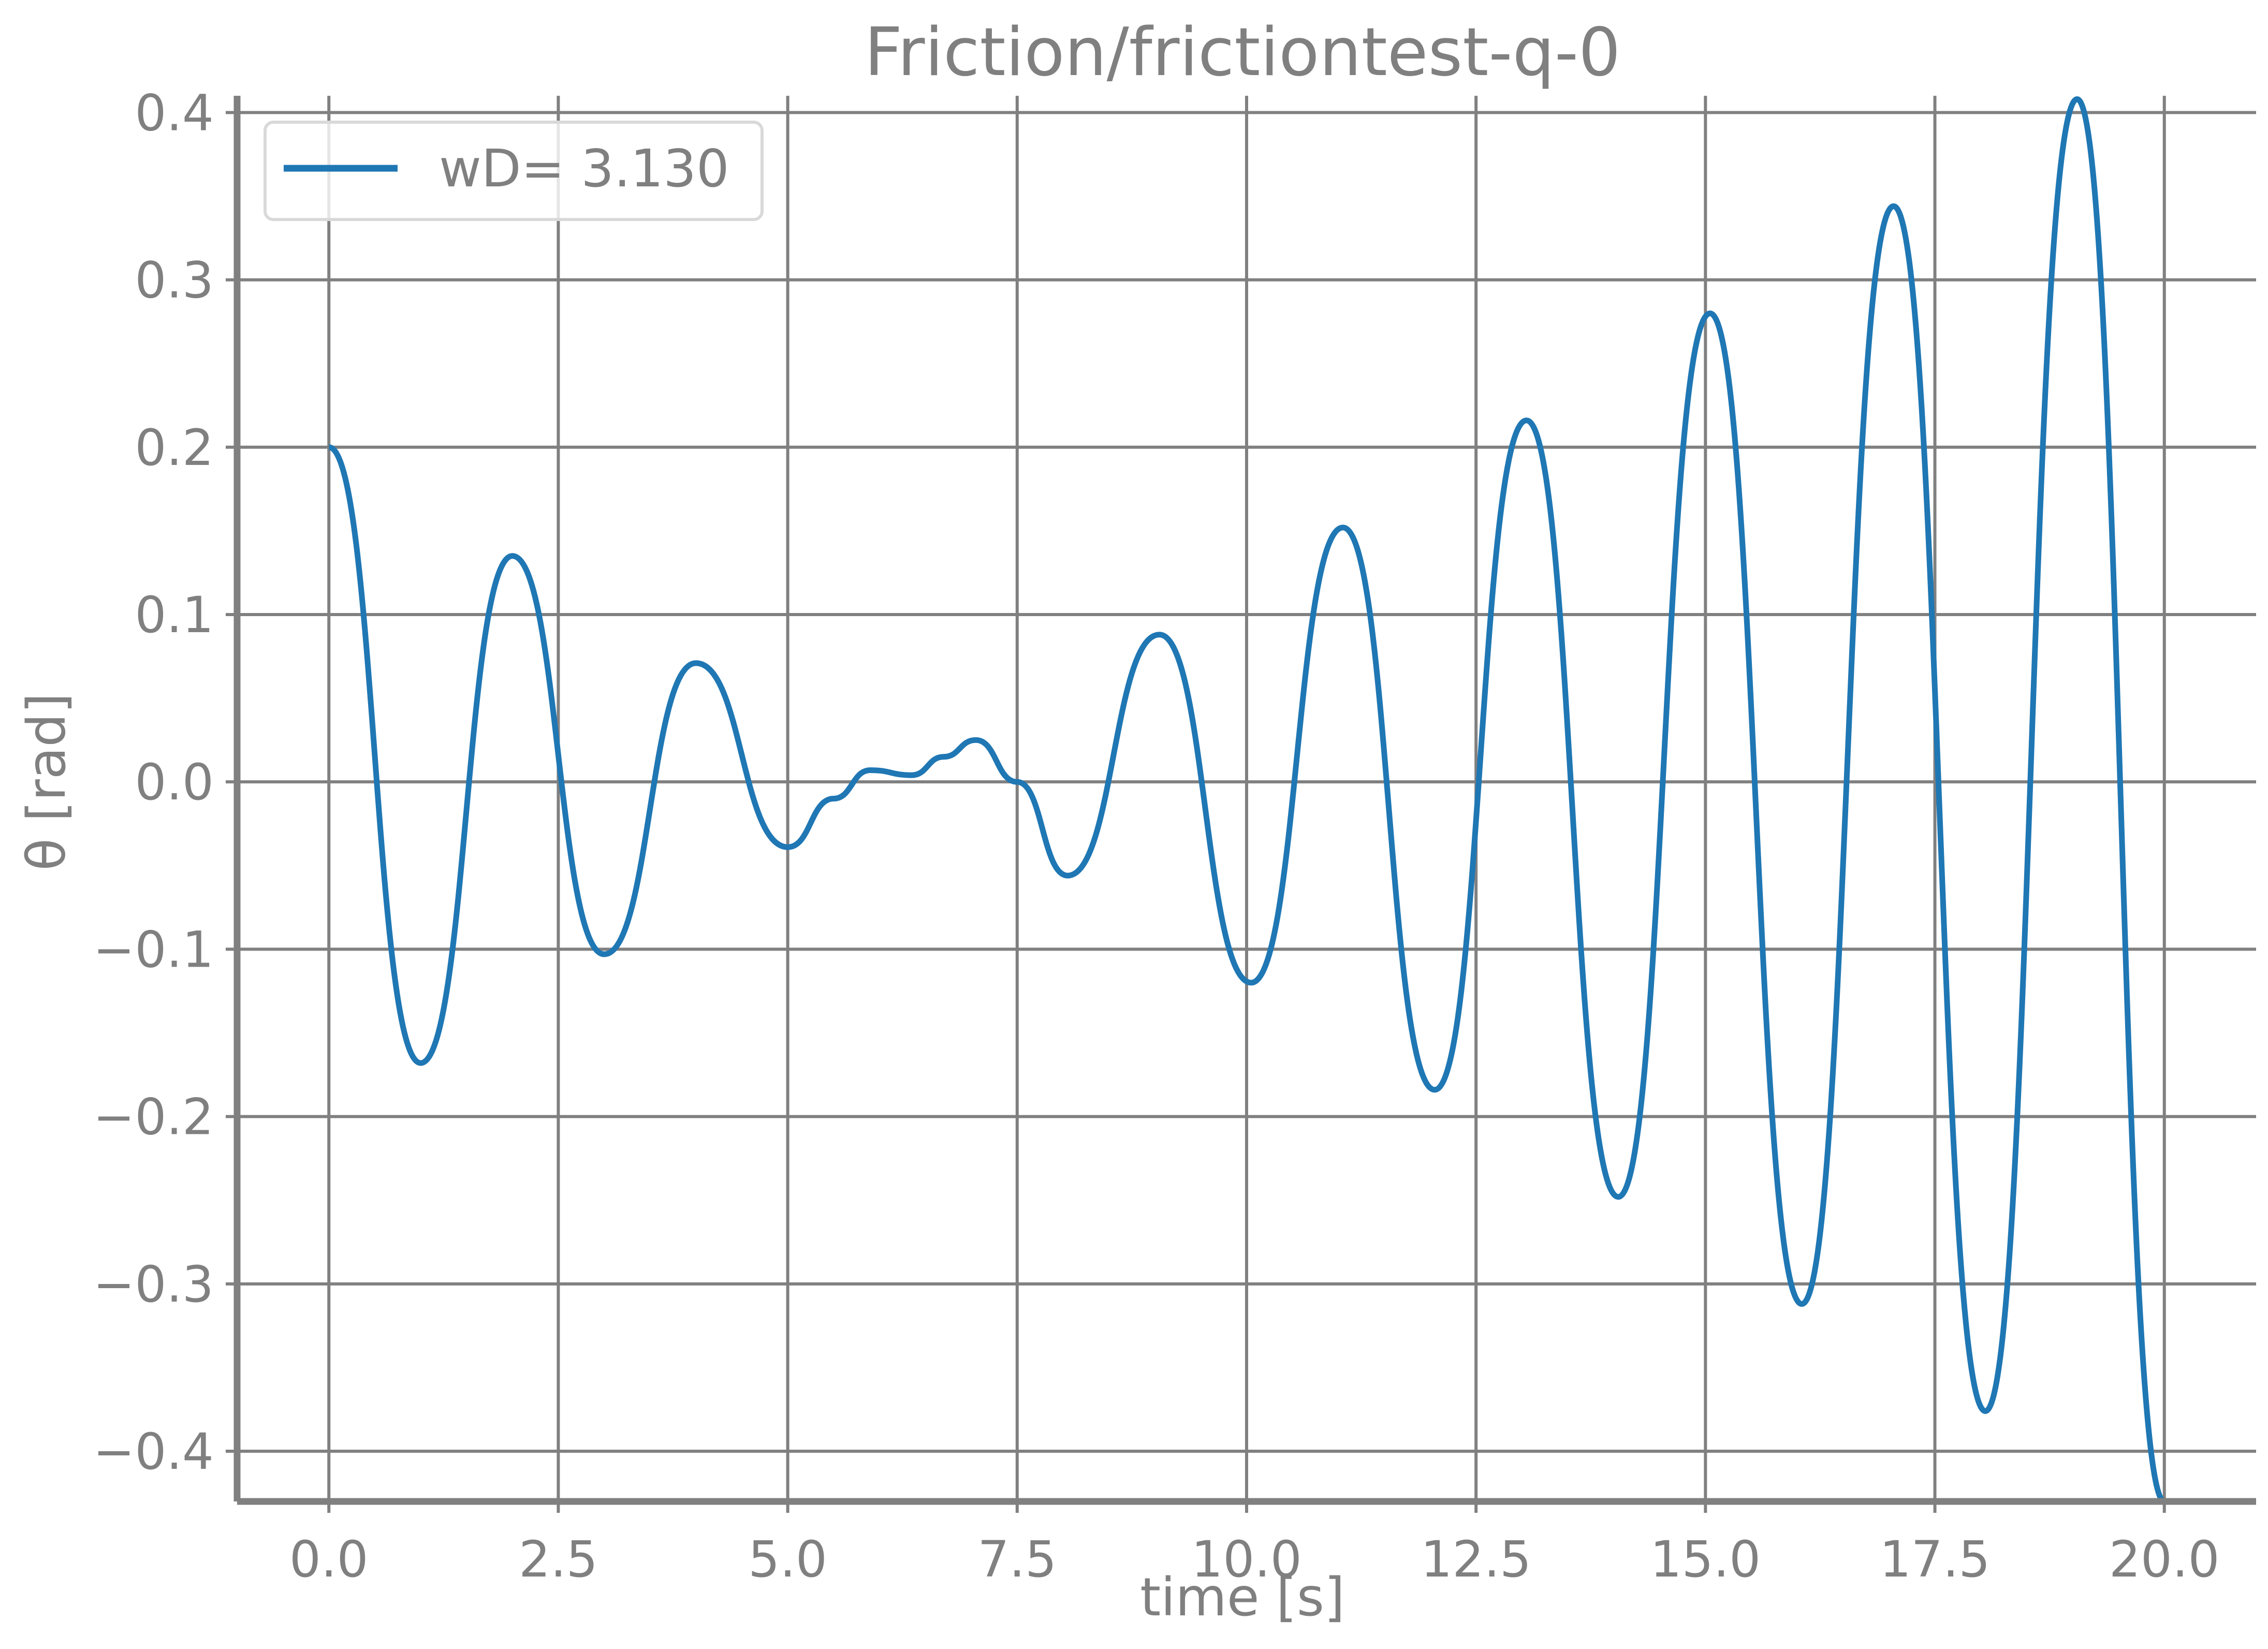  What do you see at coordinates (174, 782) in the screenshot?
I see `y-tick-label: 0.0` at bounding box center [174, 782].